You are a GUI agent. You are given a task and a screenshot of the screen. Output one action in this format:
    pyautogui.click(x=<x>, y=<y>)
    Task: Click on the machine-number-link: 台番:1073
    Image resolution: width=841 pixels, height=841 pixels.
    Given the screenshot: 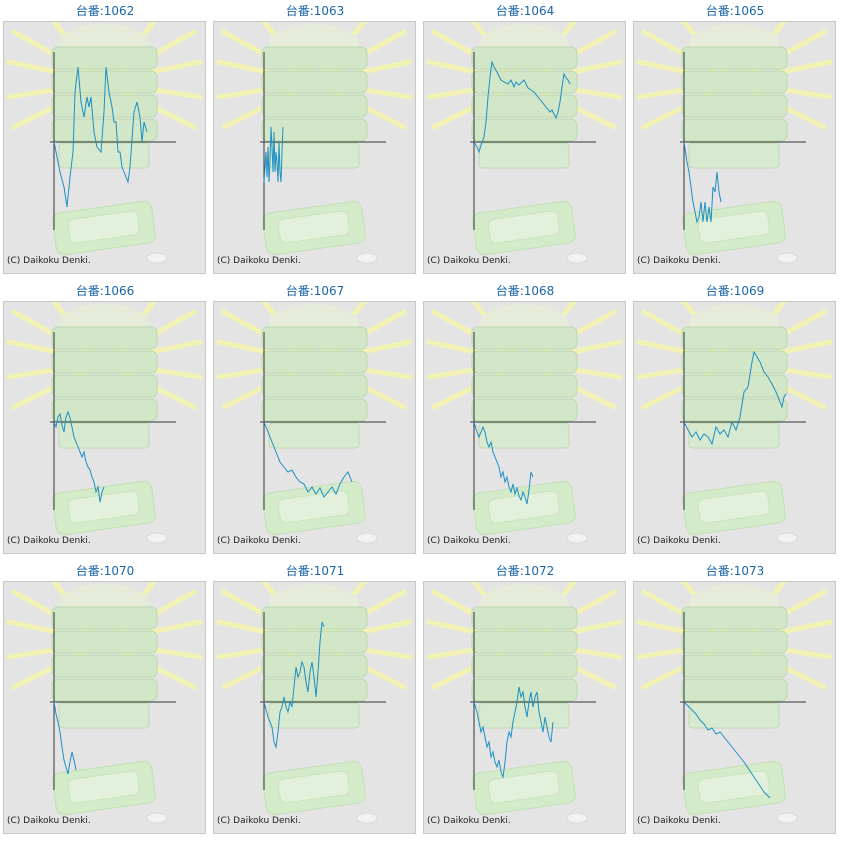 What is the action you would take?
    pyautogui.click(x=735, y=571)
    